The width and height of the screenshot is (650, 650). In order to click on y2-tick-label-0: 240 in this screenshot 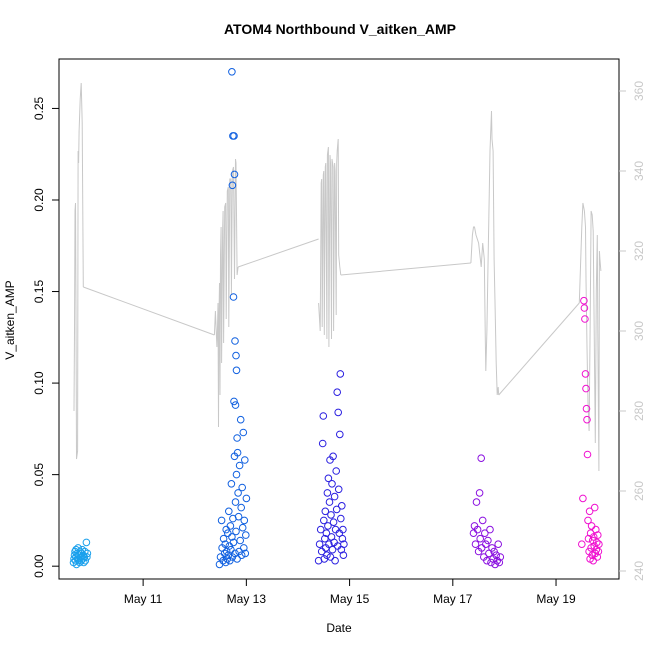, I will do `click(639, 571)`.